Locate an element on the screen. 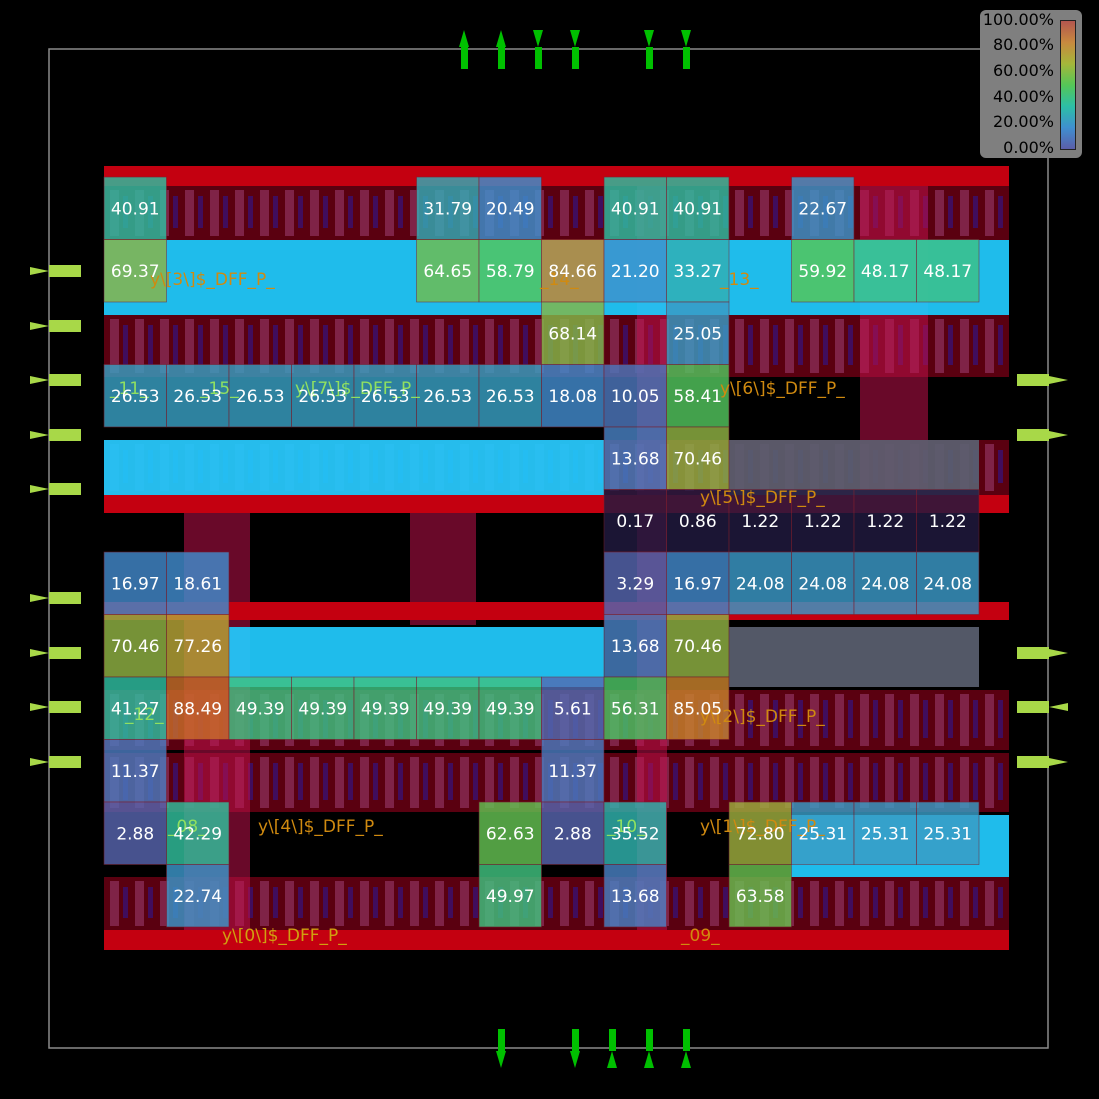  instance-name: y\[6\]$_DFF_P_ is located at coordinates (782, 389).